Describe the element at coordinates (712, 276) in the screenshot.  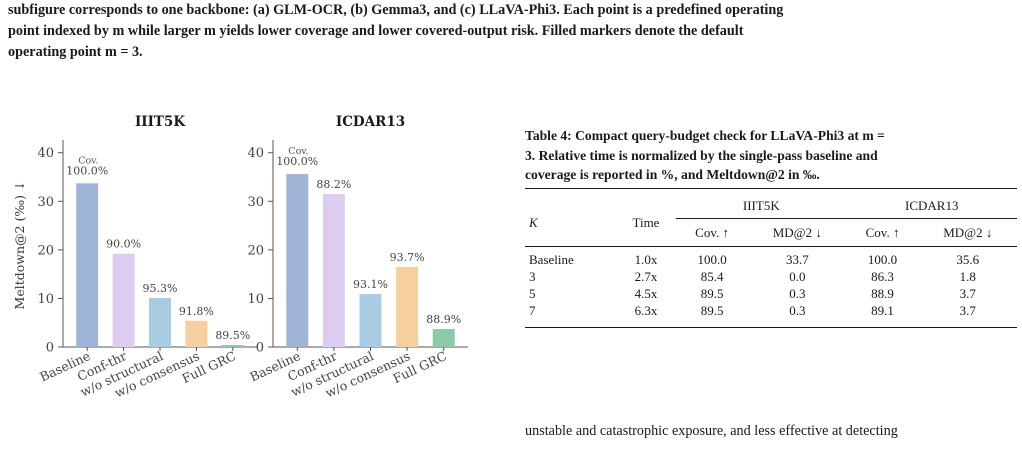
I see `cell-cov-iiit5k: 85.4` at that location.